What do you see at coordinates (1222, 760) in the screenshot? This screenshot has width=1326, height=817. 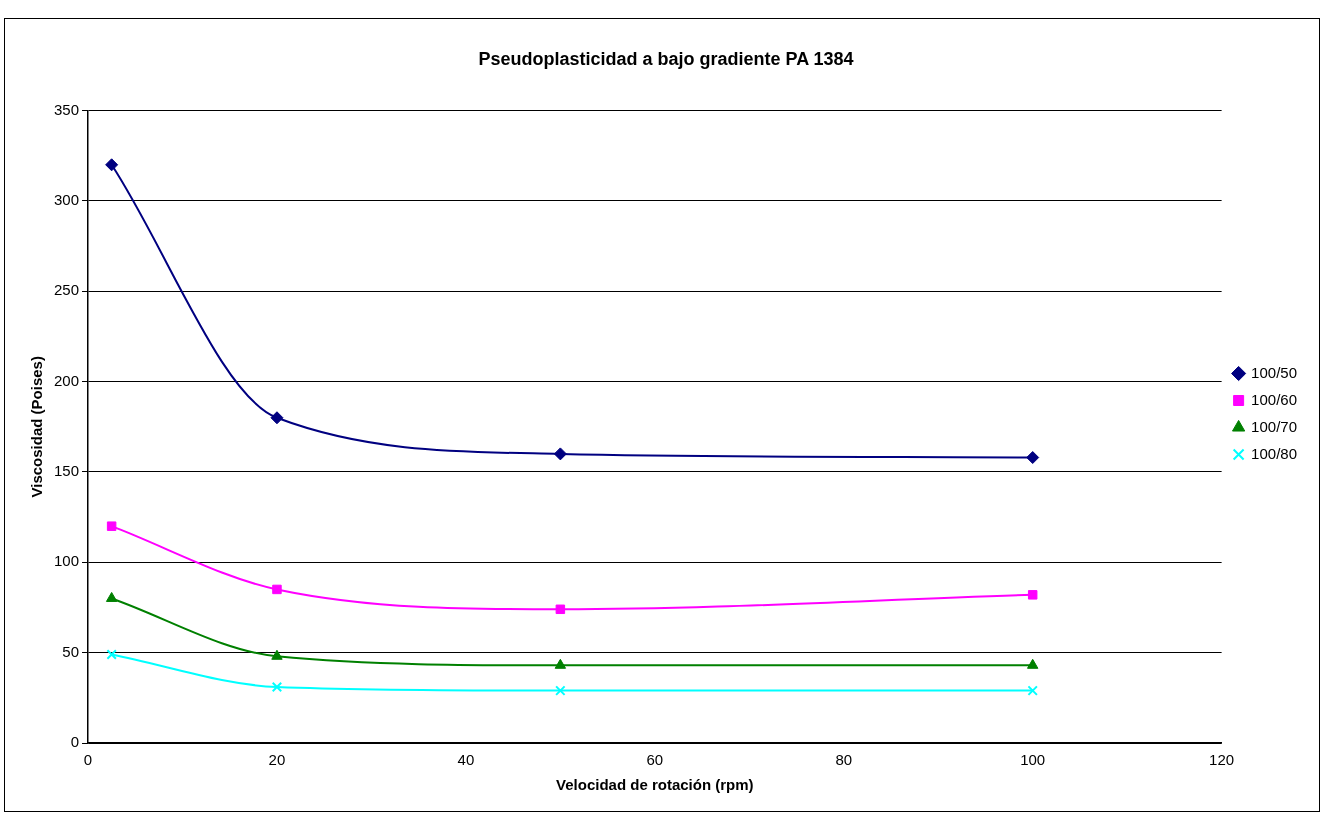 I see `x-tick-label: 120` at bounding box center [1222, 760].